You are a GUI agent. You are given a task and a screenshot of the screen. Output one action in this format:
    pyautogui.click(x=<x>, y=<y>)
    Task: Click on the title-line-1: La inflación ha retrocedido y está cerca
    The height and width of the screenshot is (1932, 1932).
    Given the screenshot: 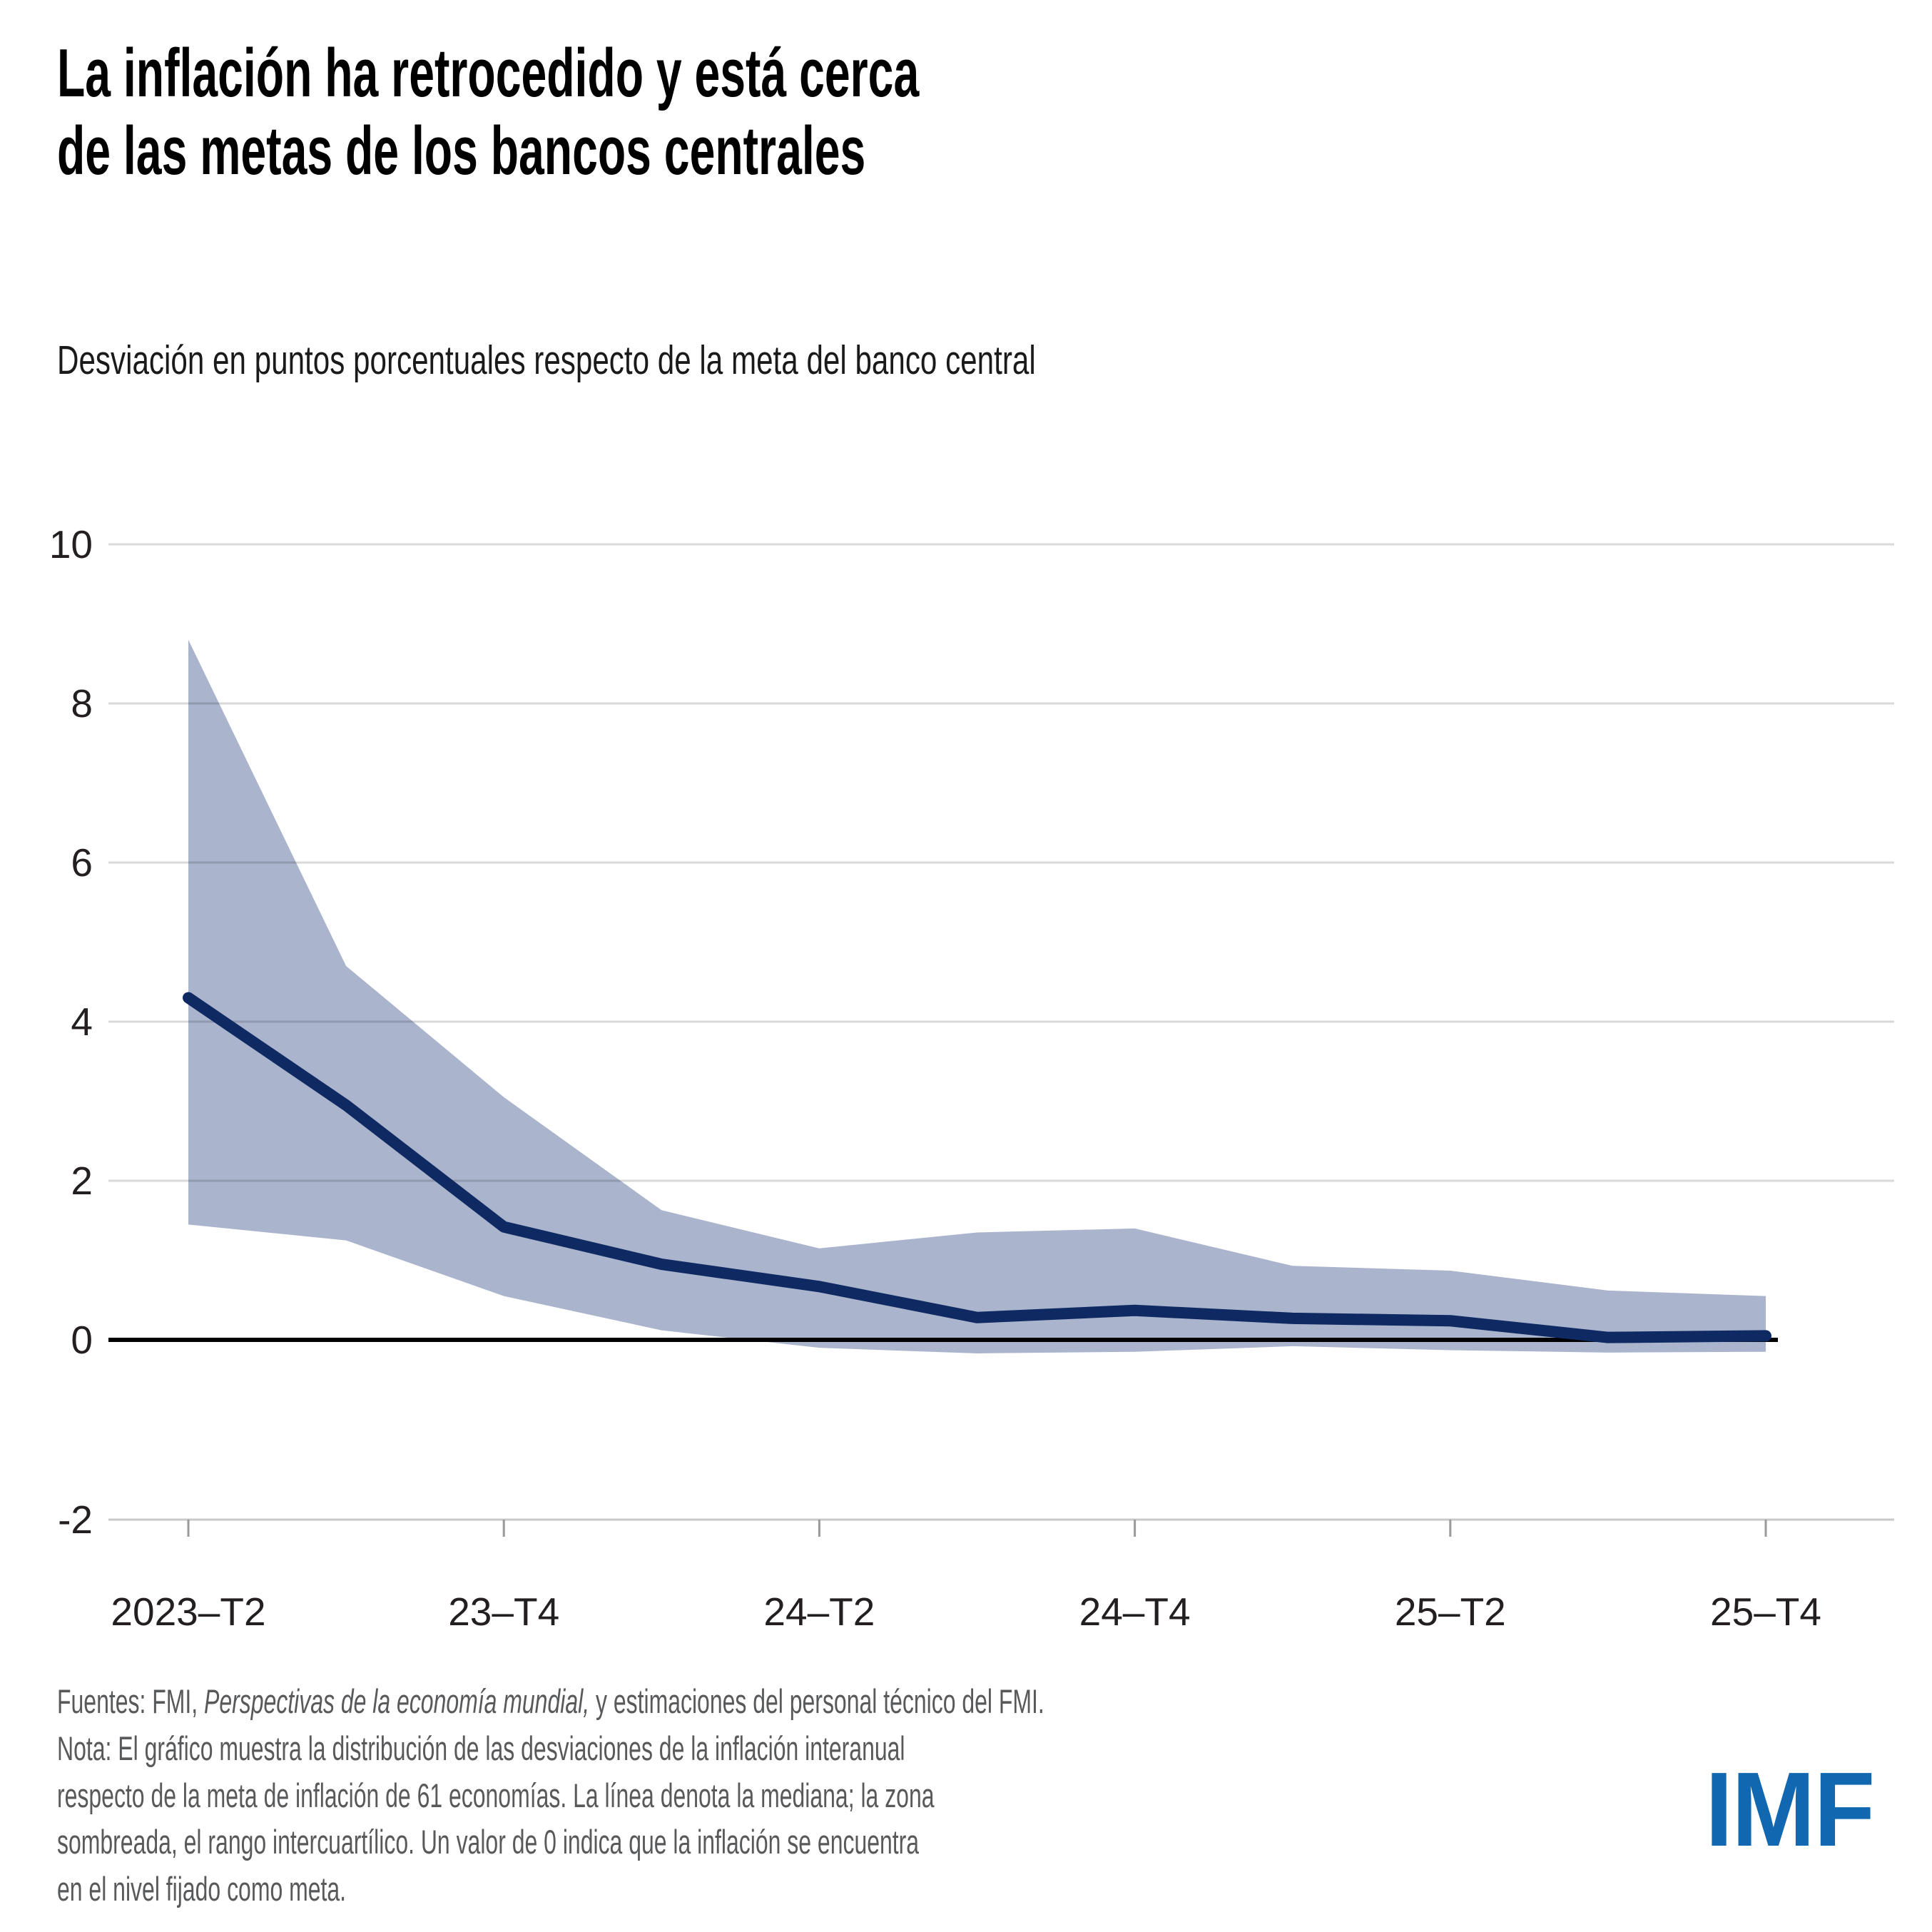 What is the action you would take?
    pyautogui.click(x=488, y=73)
    